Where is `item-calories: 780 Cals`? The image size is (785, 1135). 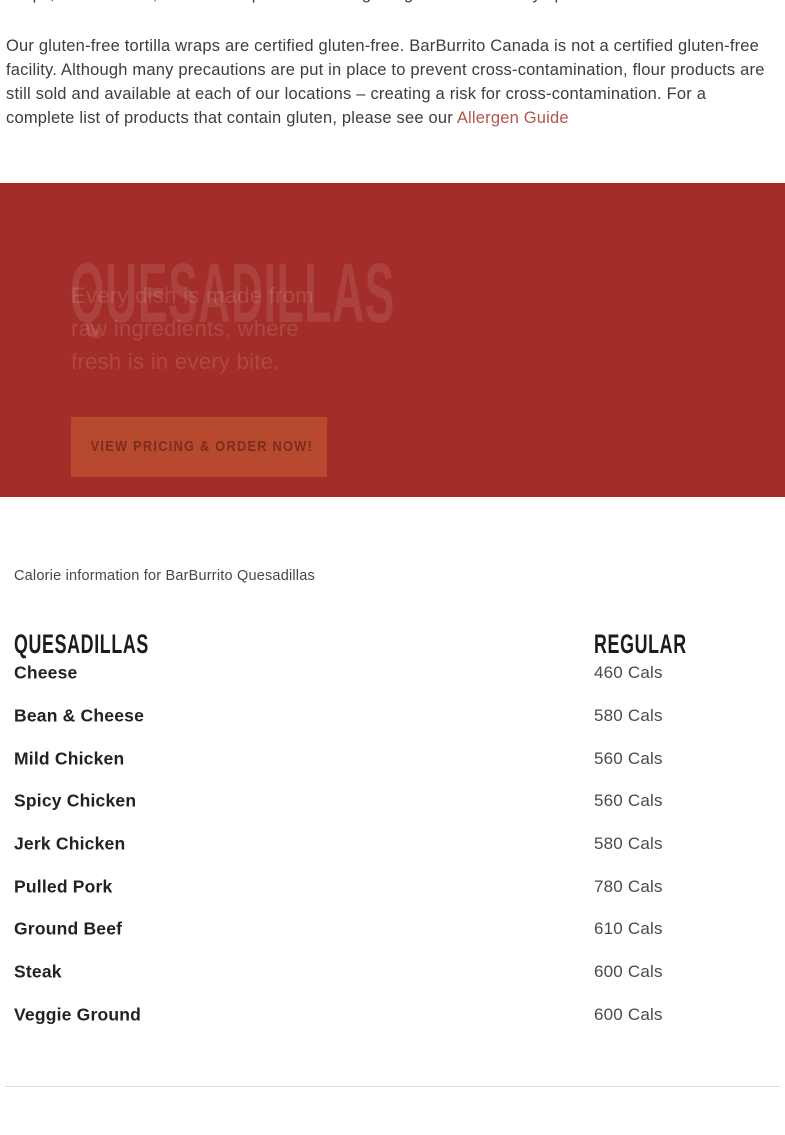 item-calories: 780 Cals is located at coordinates (628, 886).